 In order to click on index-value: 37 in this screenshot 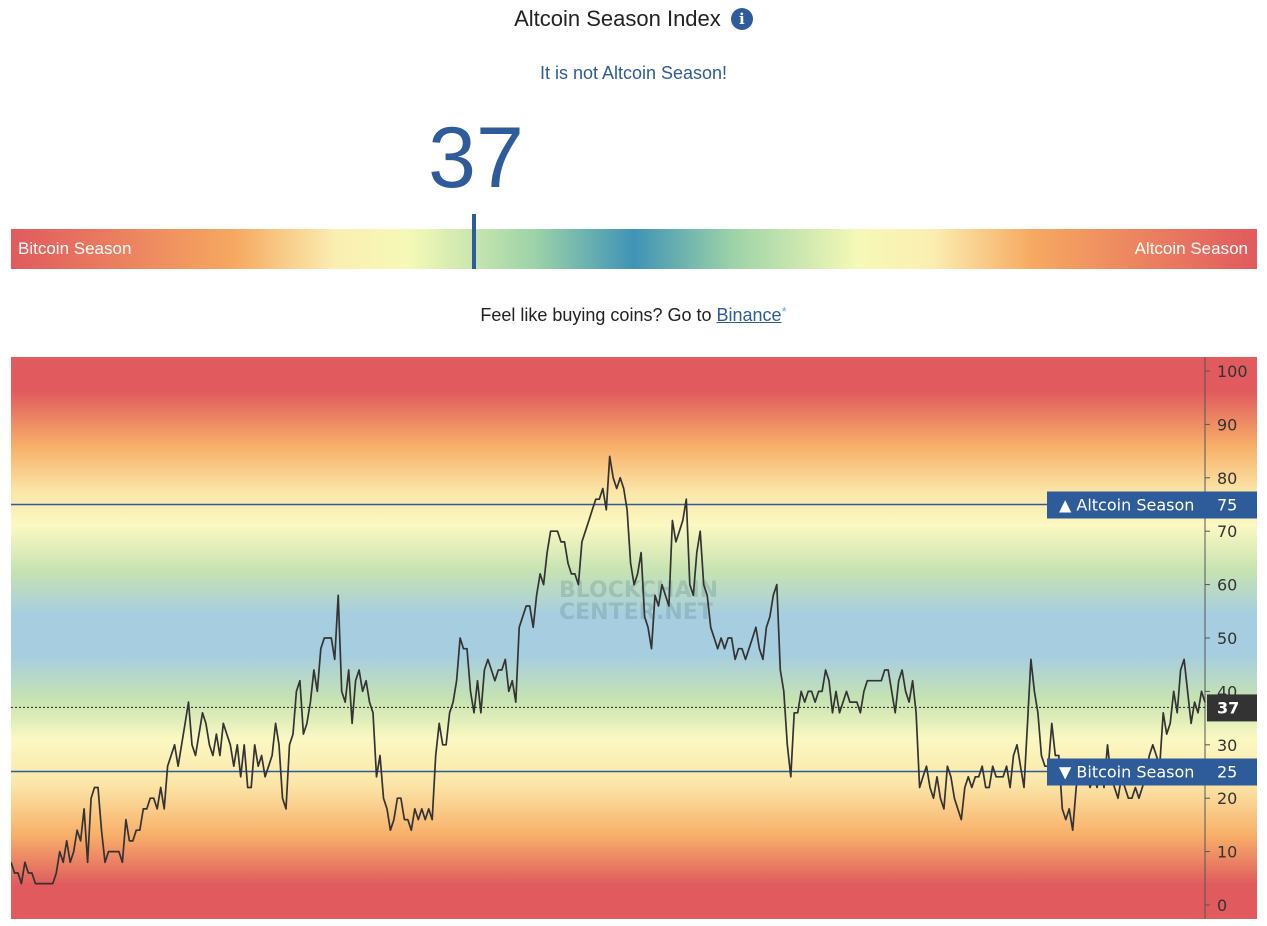, I will do `click(476, 158)`.